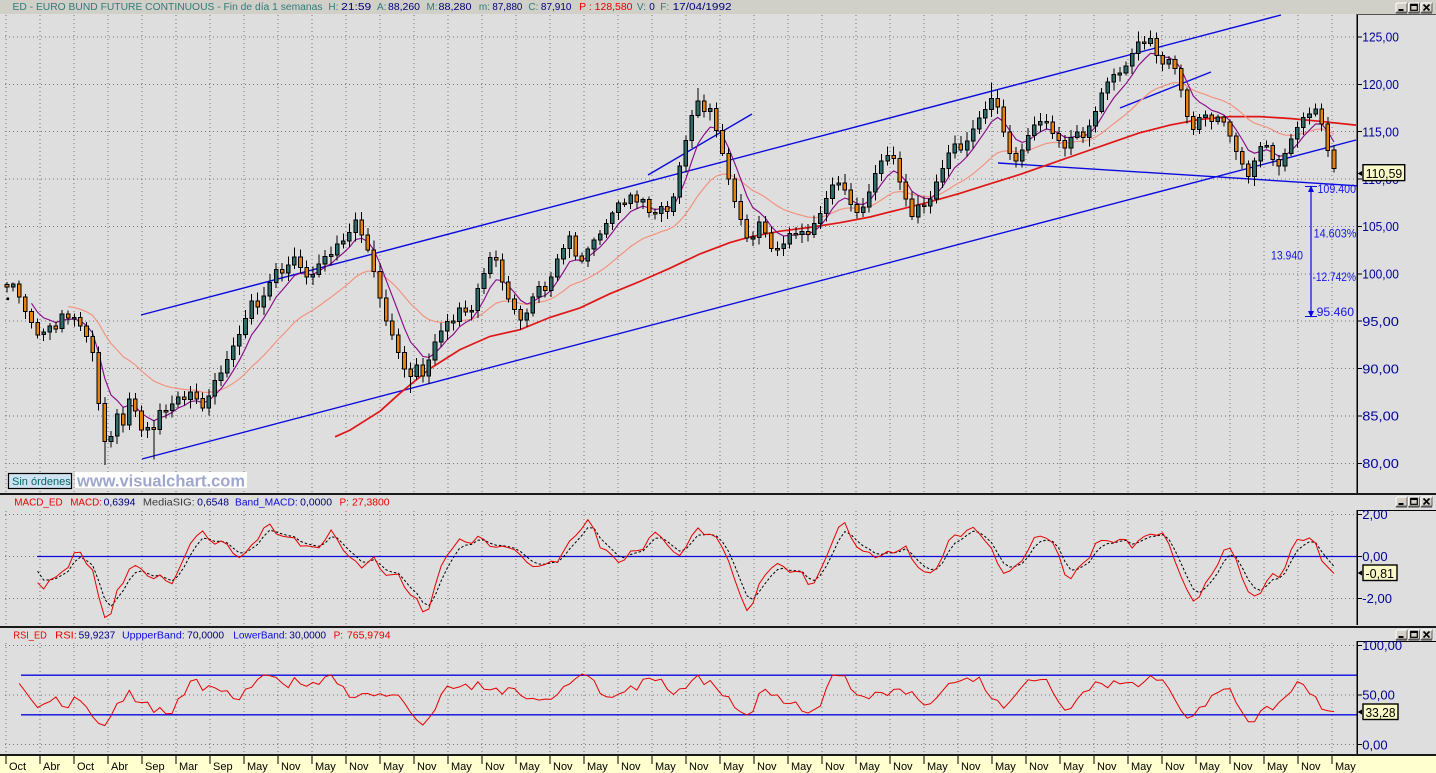 Image resolution: width=1436 pixels, height=773 pixels. What do you see at coordinates (333, 7) in the screenshot?
I see `svg-text: H:` at bounding box center [333, 7].